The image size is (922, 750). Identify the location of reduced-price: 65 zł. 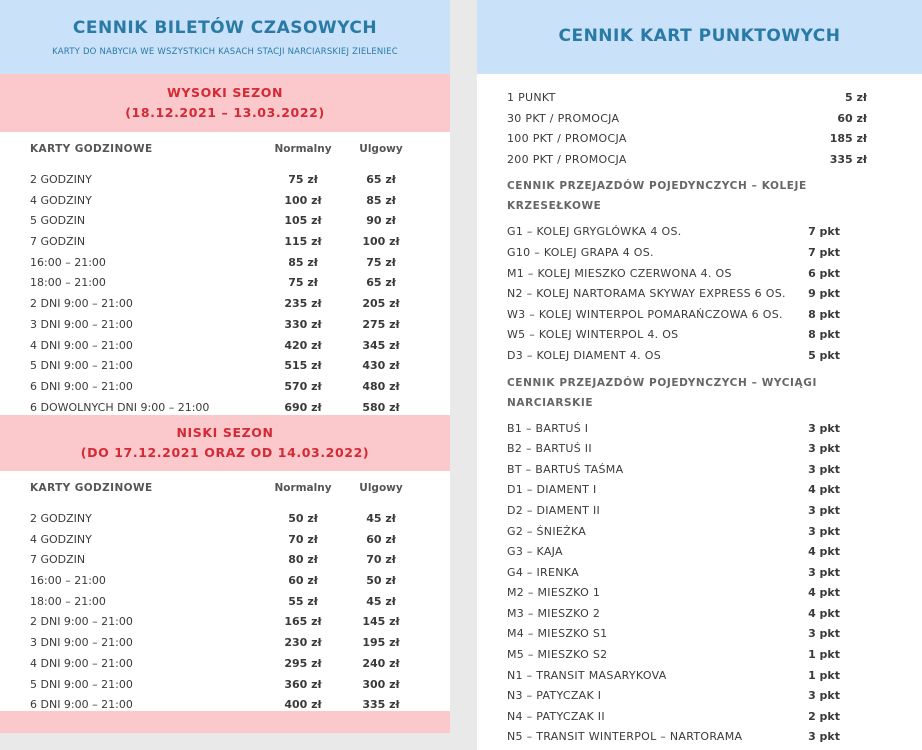
(381, 179).